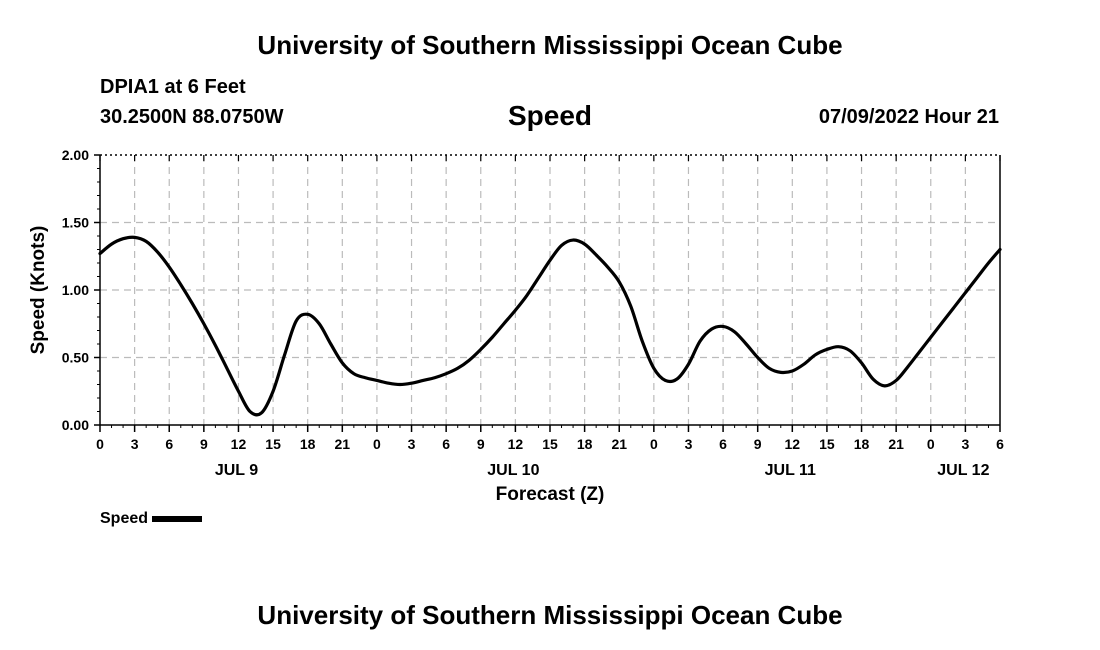 This screenshot has height=650, width=1100. What do you see at coordinates (124, 518) in the screenshot?
I see `legend-label: Speed` at bounding box center [124, 518].